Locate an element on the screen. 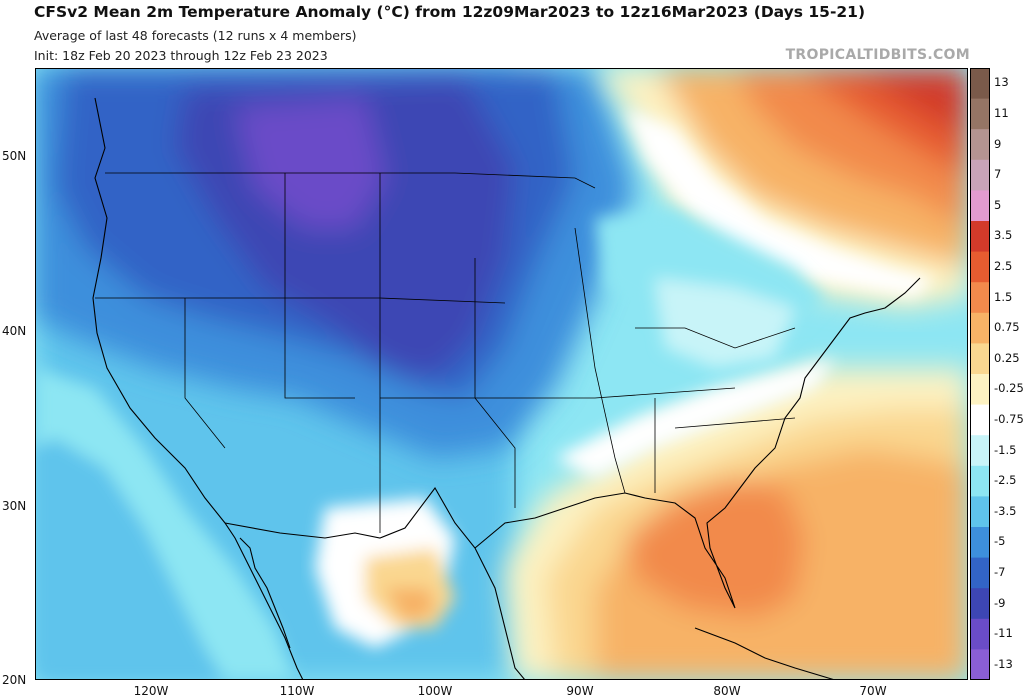 The width and height of the screenshot is (1024, 700). colorbar-label: -2.5 is located at coordinates (1005, 480).